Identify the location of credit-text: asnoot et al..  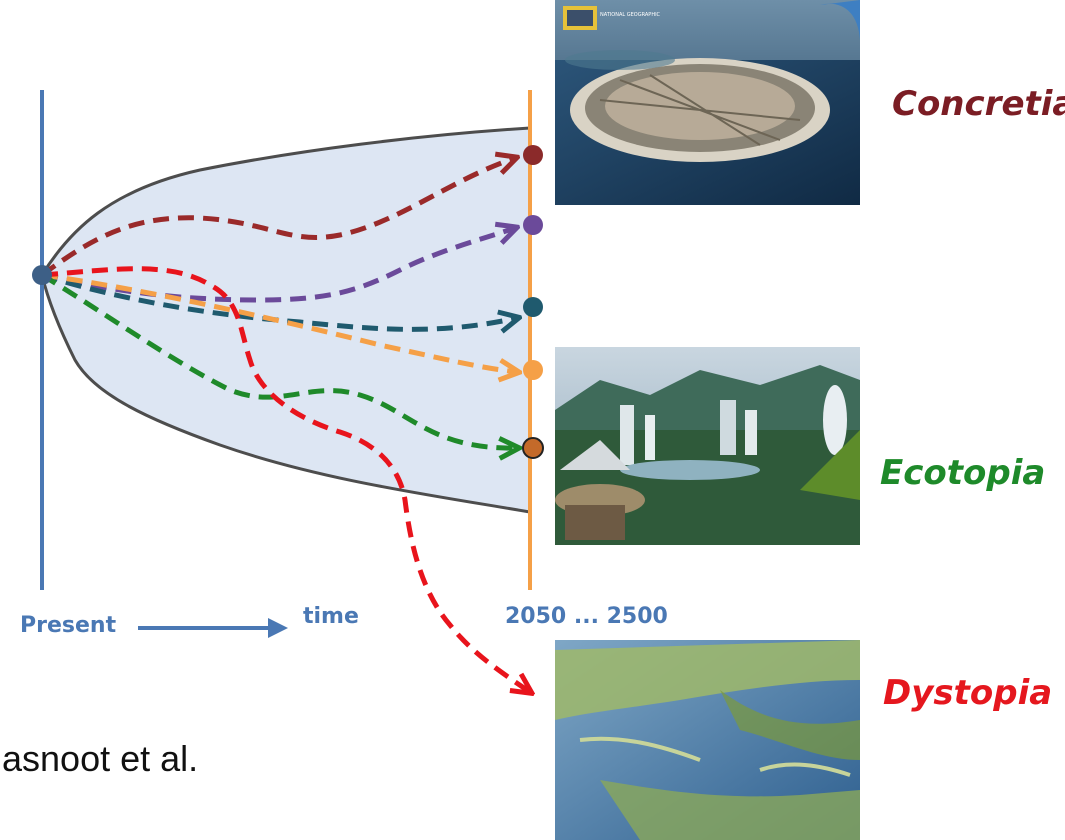
(100, 758).